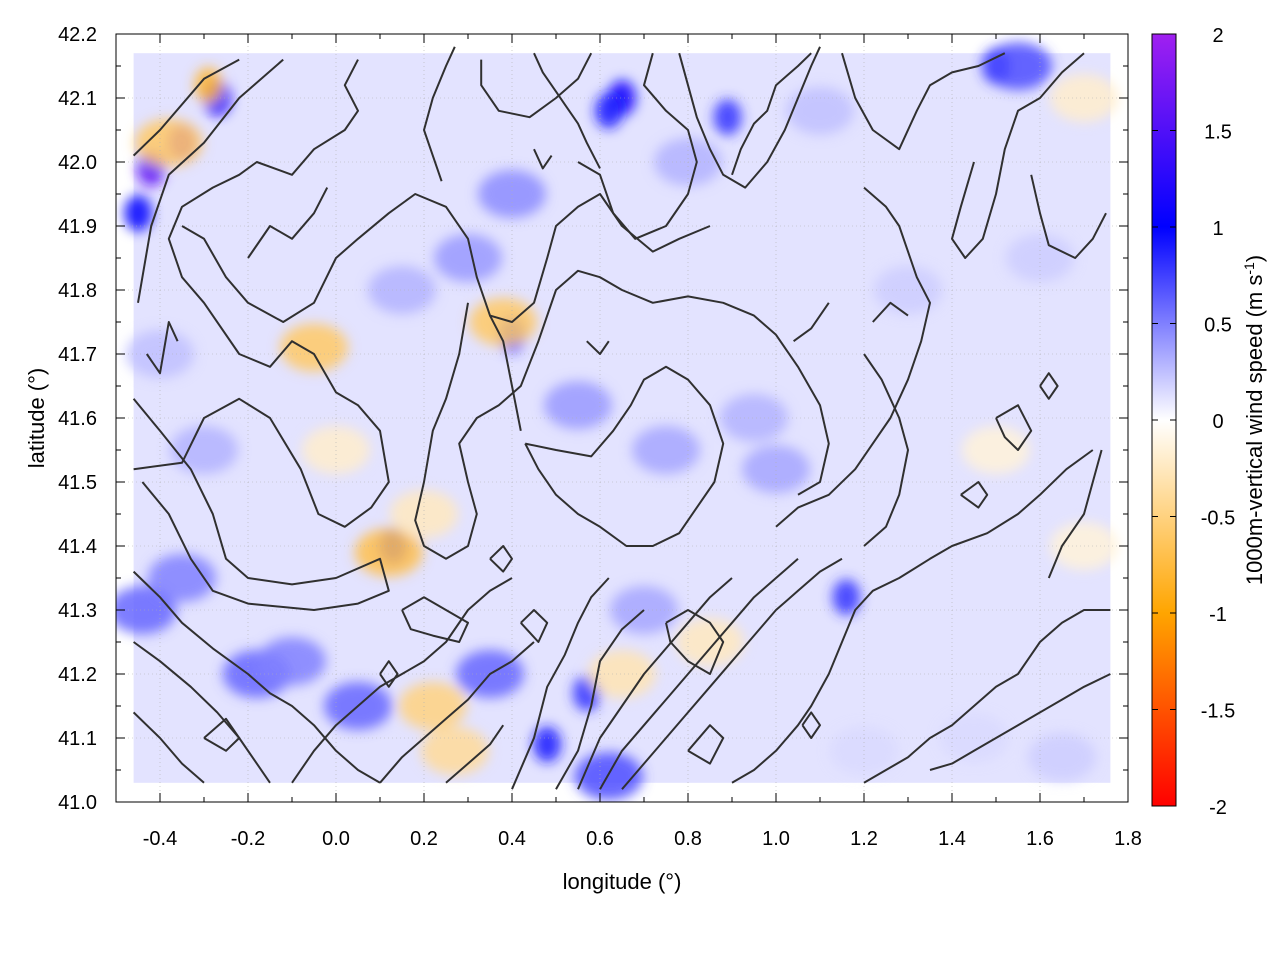 The image size is (1280, 965). I want to click on y-tick-label: 41.1, so click(77, 739).